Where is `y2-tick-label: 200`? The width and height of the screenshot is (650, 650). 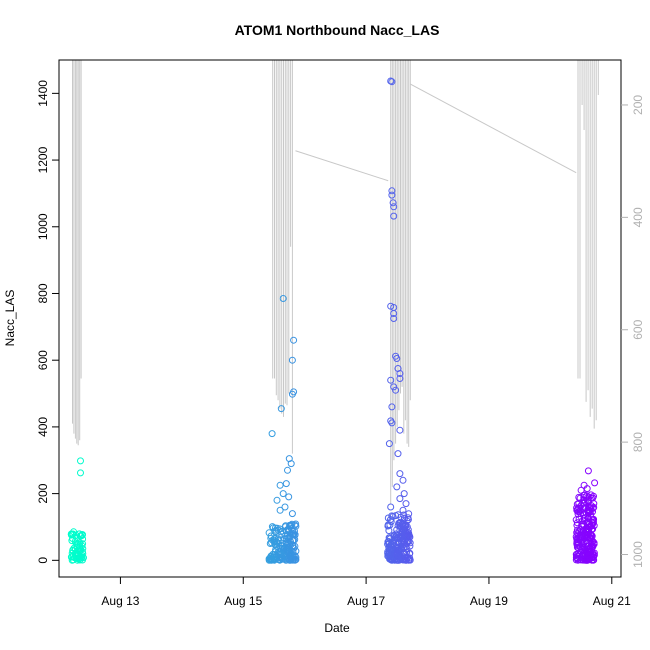
y2-tick-label: 200 is located at coordinates (638, 105).